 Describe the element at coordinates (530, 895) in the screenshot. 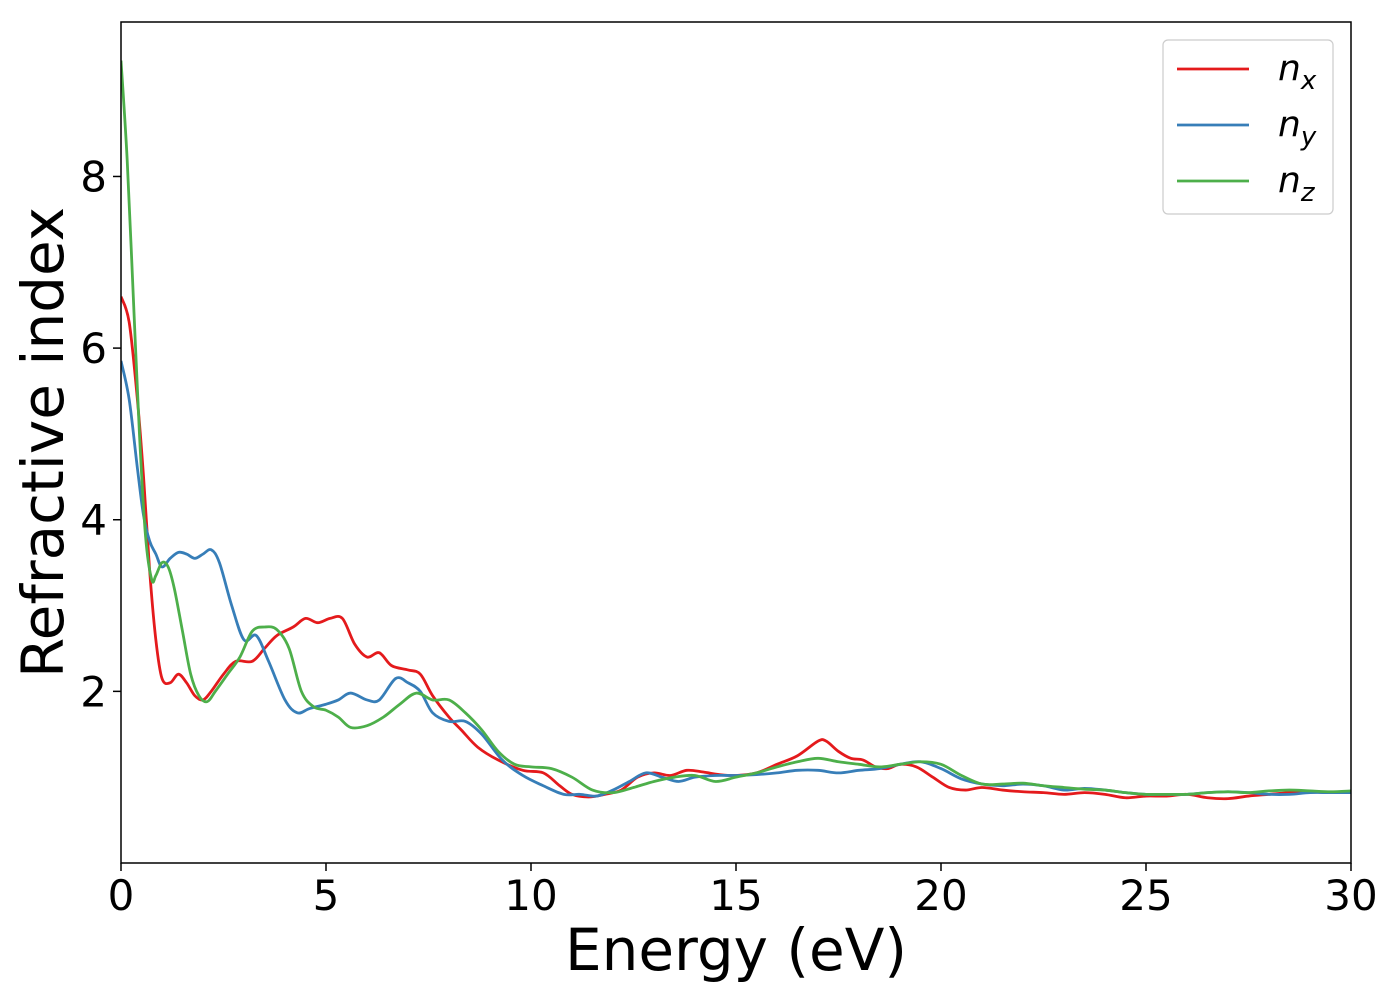

I see `x-tick-label: 10` at that location.